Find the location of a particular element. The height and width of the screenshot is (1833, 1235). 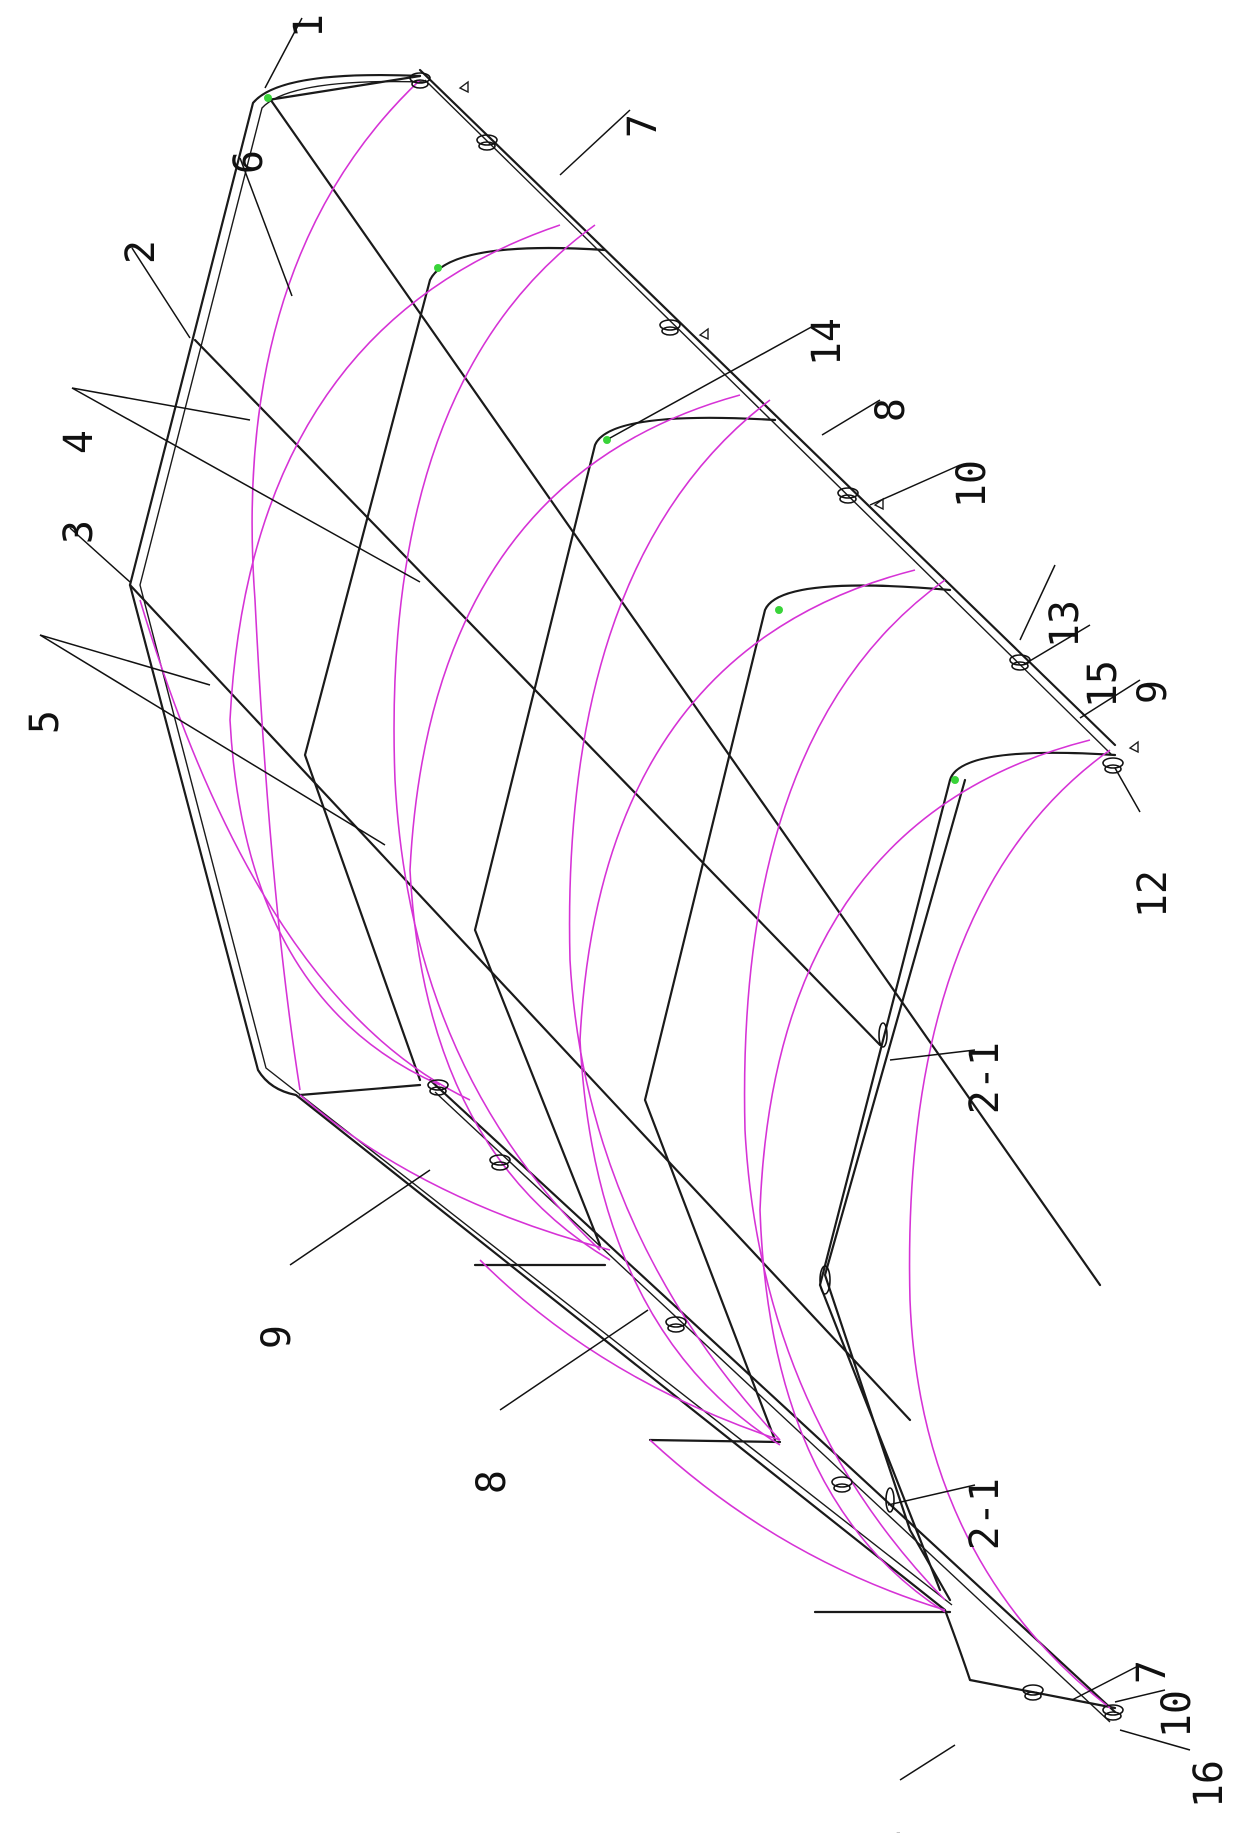

leader-5a is located at coordinates (125, 660).